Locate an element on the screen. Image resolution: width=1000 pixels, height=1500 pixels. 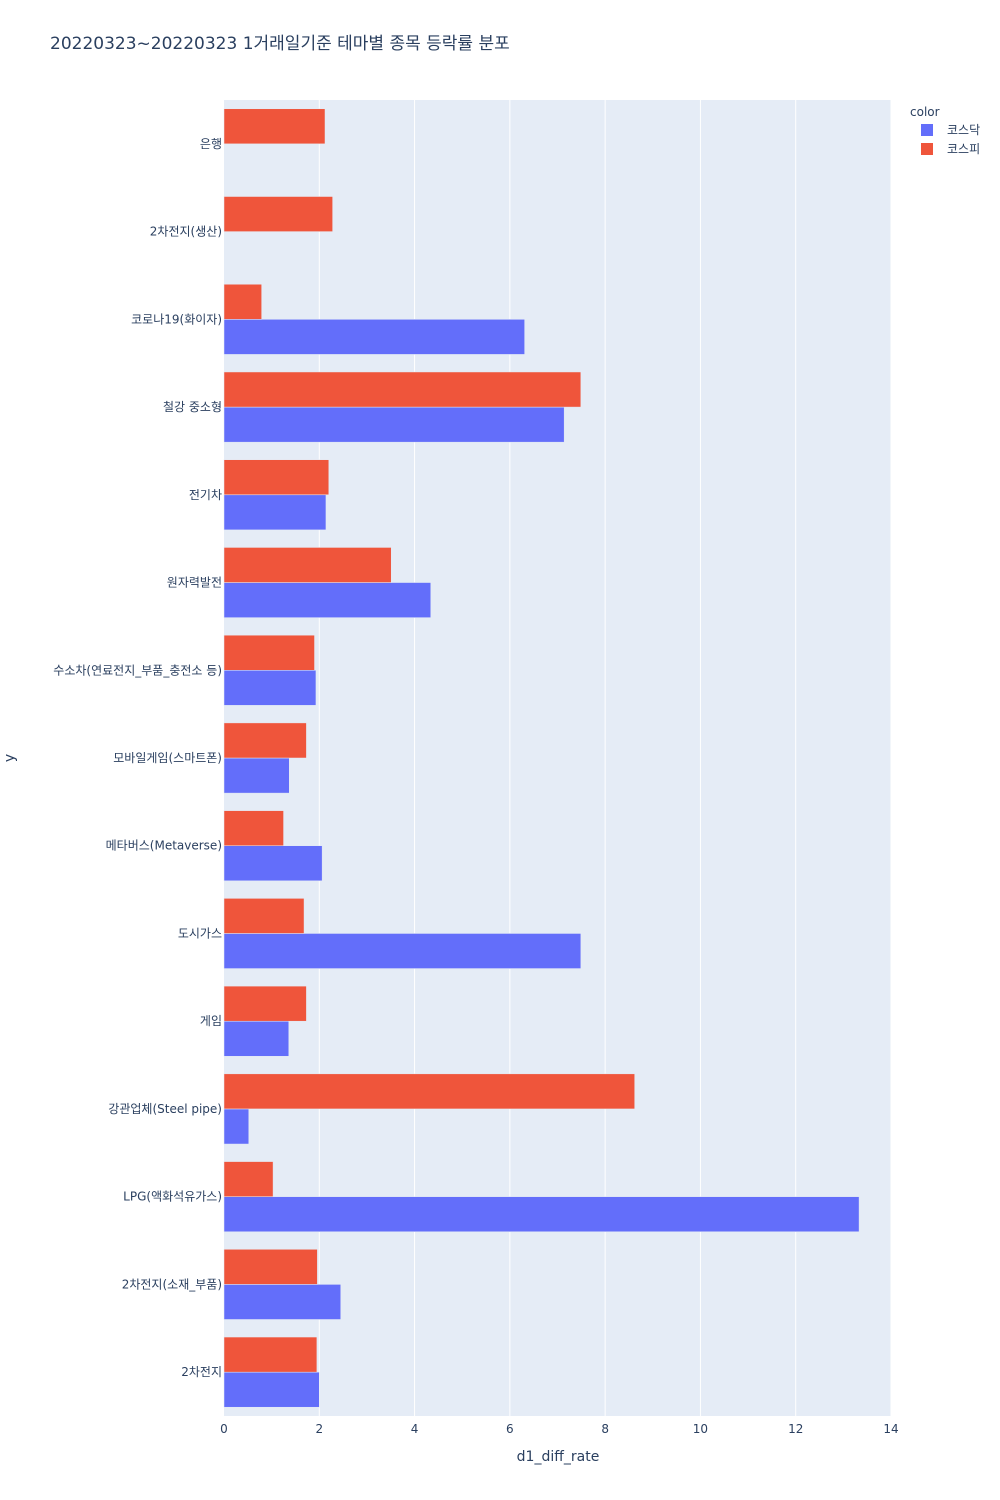
y-tick-label: 철강 중소형 is located at coordinates (192, 407).